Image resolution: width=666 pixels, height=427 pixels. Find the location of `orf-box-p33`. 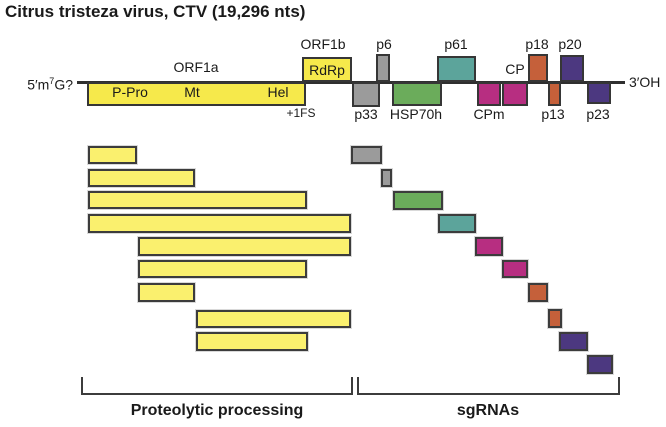

orf-box-p33 is located at coordinates (366, 94).